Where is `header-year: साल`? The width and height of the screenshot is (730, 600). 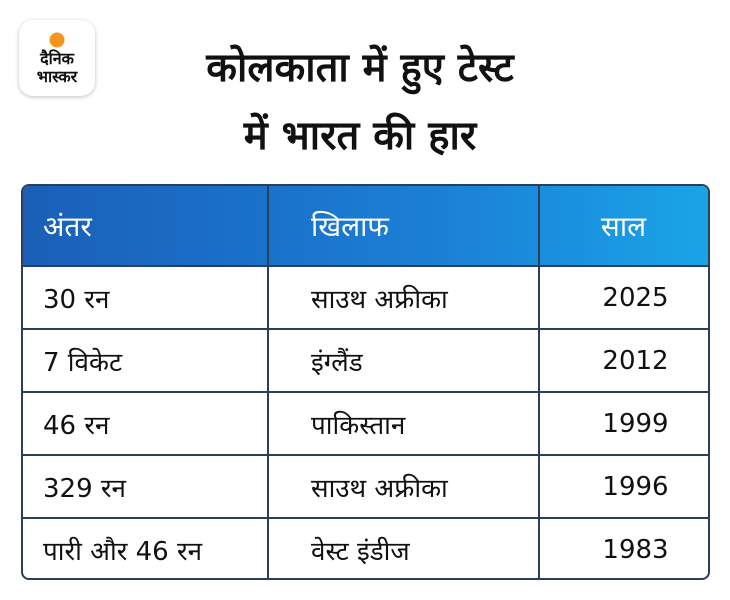 header-year: साल is located at coordinates (623, 226).